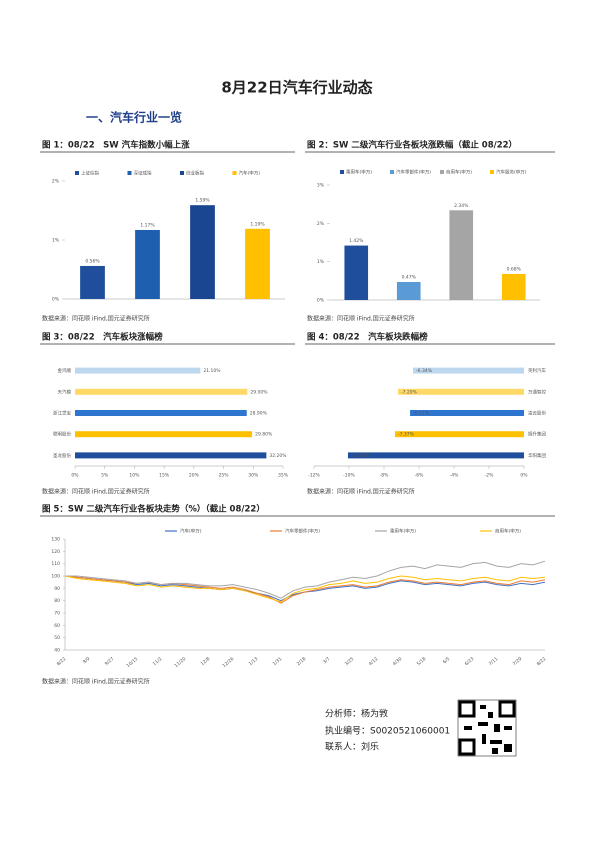  Describe the element at coordinates (424, 371) in the screenshot. I see `data-label: -6.34%` at that location.